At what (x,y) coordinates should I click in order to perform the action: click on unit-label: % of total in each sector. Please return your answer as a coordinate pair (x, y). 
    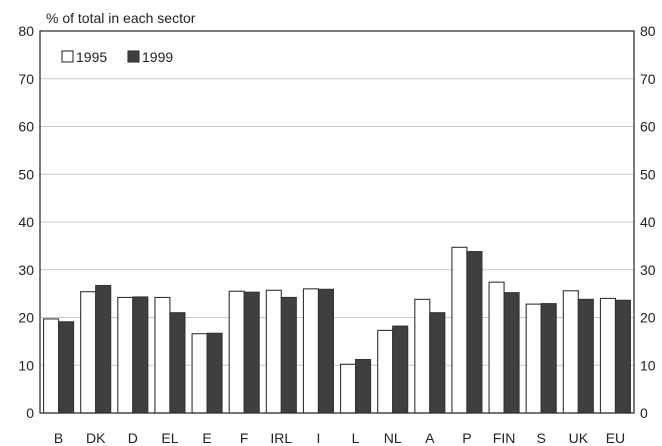
    Looking at the image, I should click on (121, 18).